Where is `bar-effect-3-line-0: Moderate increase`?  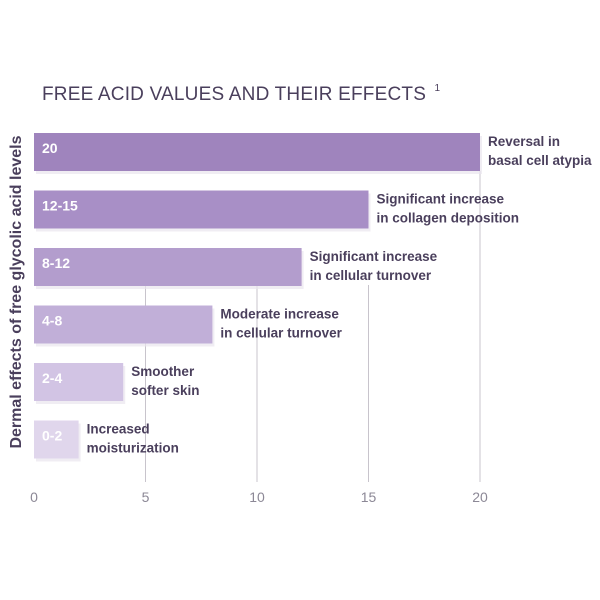 bar-effect-3-line-0: Moderate increase is located at coordinates (279, 314).